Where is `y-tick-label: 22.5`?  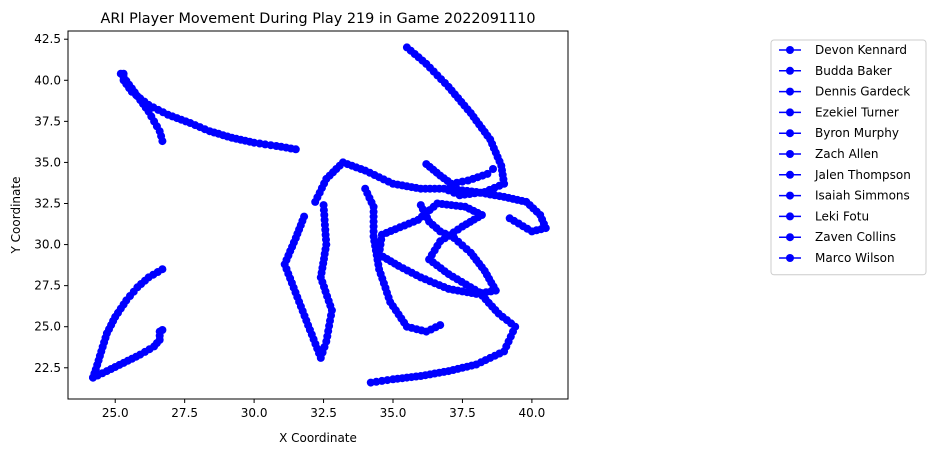 y-tick-label: 22.5 is located at coordinates (47, 368).